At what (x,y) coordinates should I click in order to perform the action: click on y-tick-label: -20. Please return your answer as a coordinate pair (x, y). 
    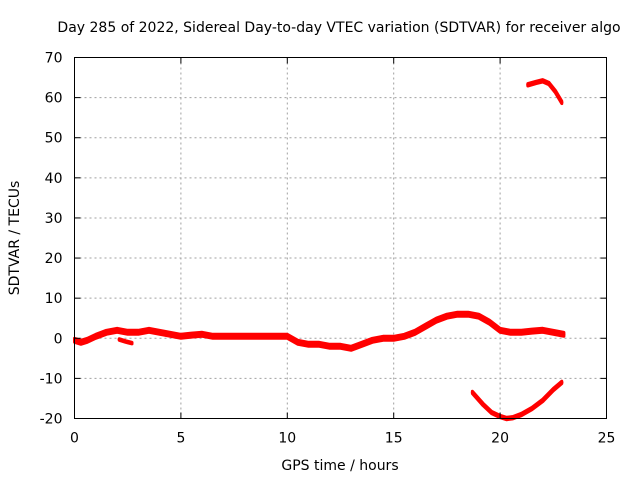
    Looking at the image, I should click on (51, 420).